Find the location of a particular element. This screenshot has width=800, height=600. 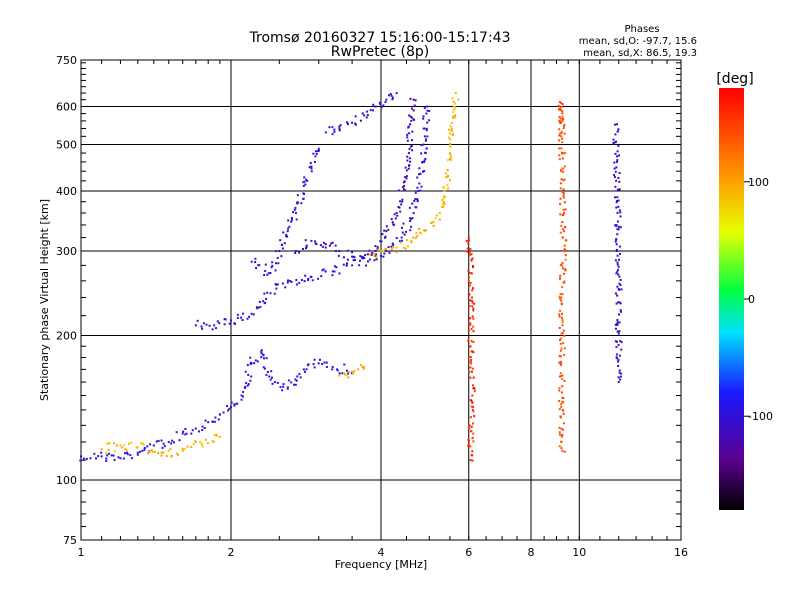

y-tick-label: 400 is located at coordinates (66, 191).